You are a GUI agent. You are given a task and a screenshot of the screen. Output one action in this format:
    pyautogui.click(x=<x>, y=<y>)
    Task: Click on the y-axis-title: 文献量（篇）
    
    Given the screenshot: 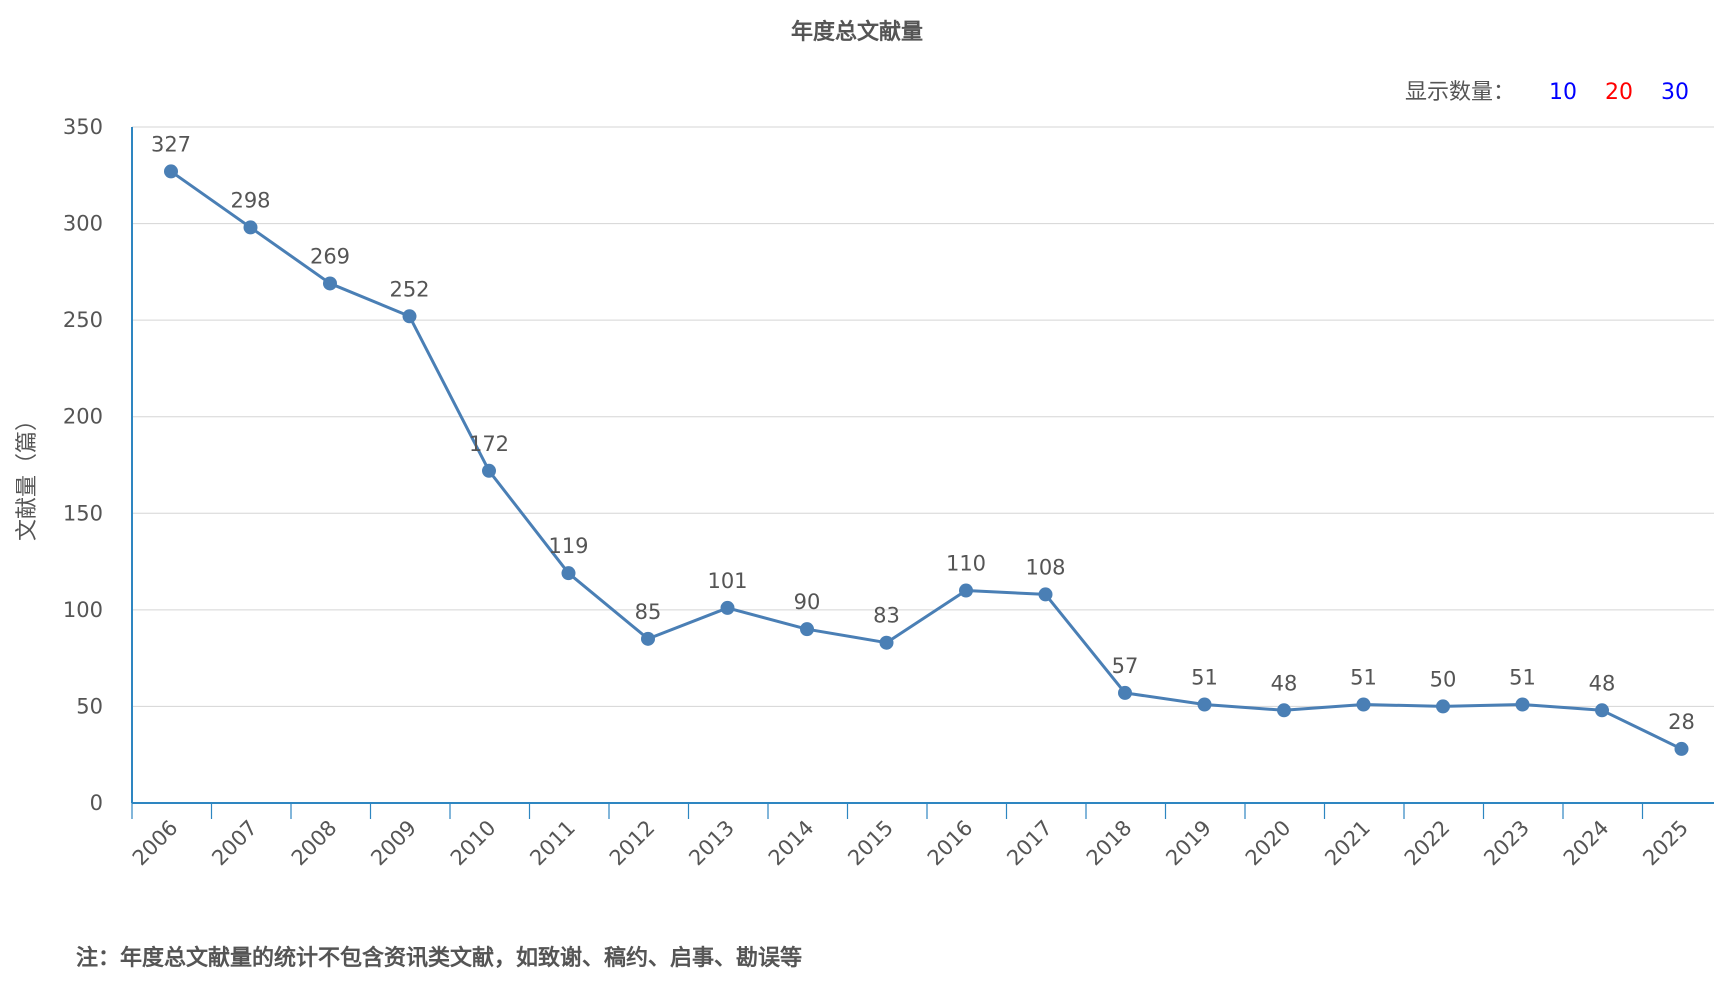 What is the action you would take?
    pyautogui.click(x=27, y=475)
    